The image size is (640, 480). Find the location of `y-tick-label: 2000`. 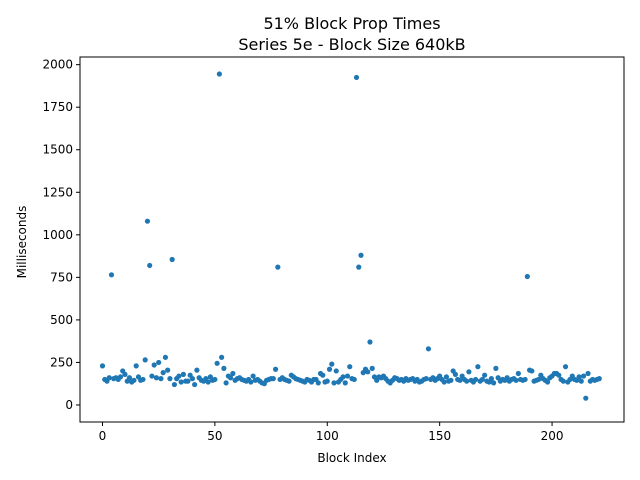

y-tick-label: 2000 is located at coordinates (57, 65).